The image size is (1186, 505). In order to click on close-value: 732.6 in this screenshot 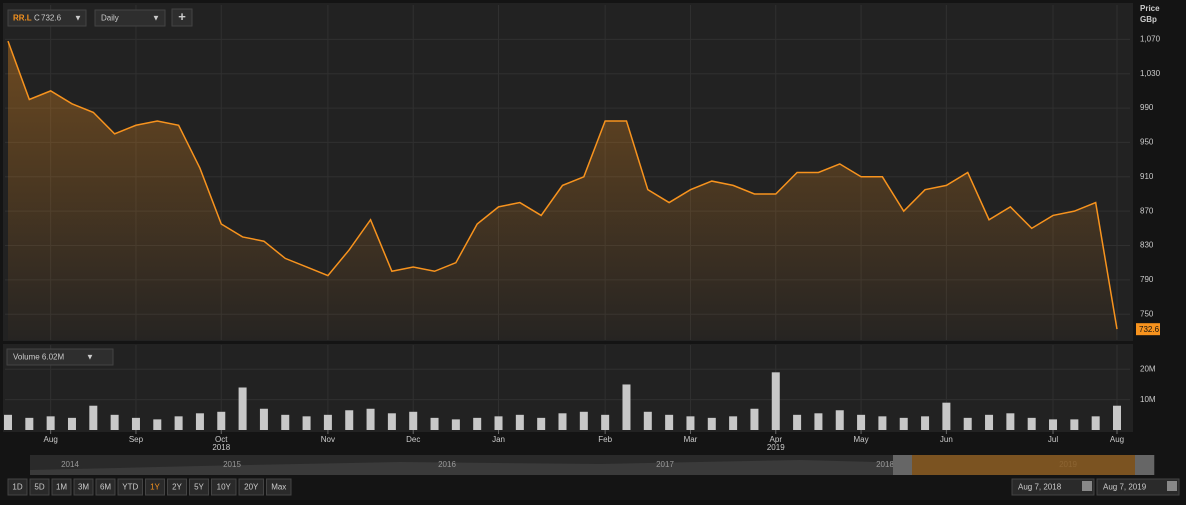, I will do `click(51, 18)`.